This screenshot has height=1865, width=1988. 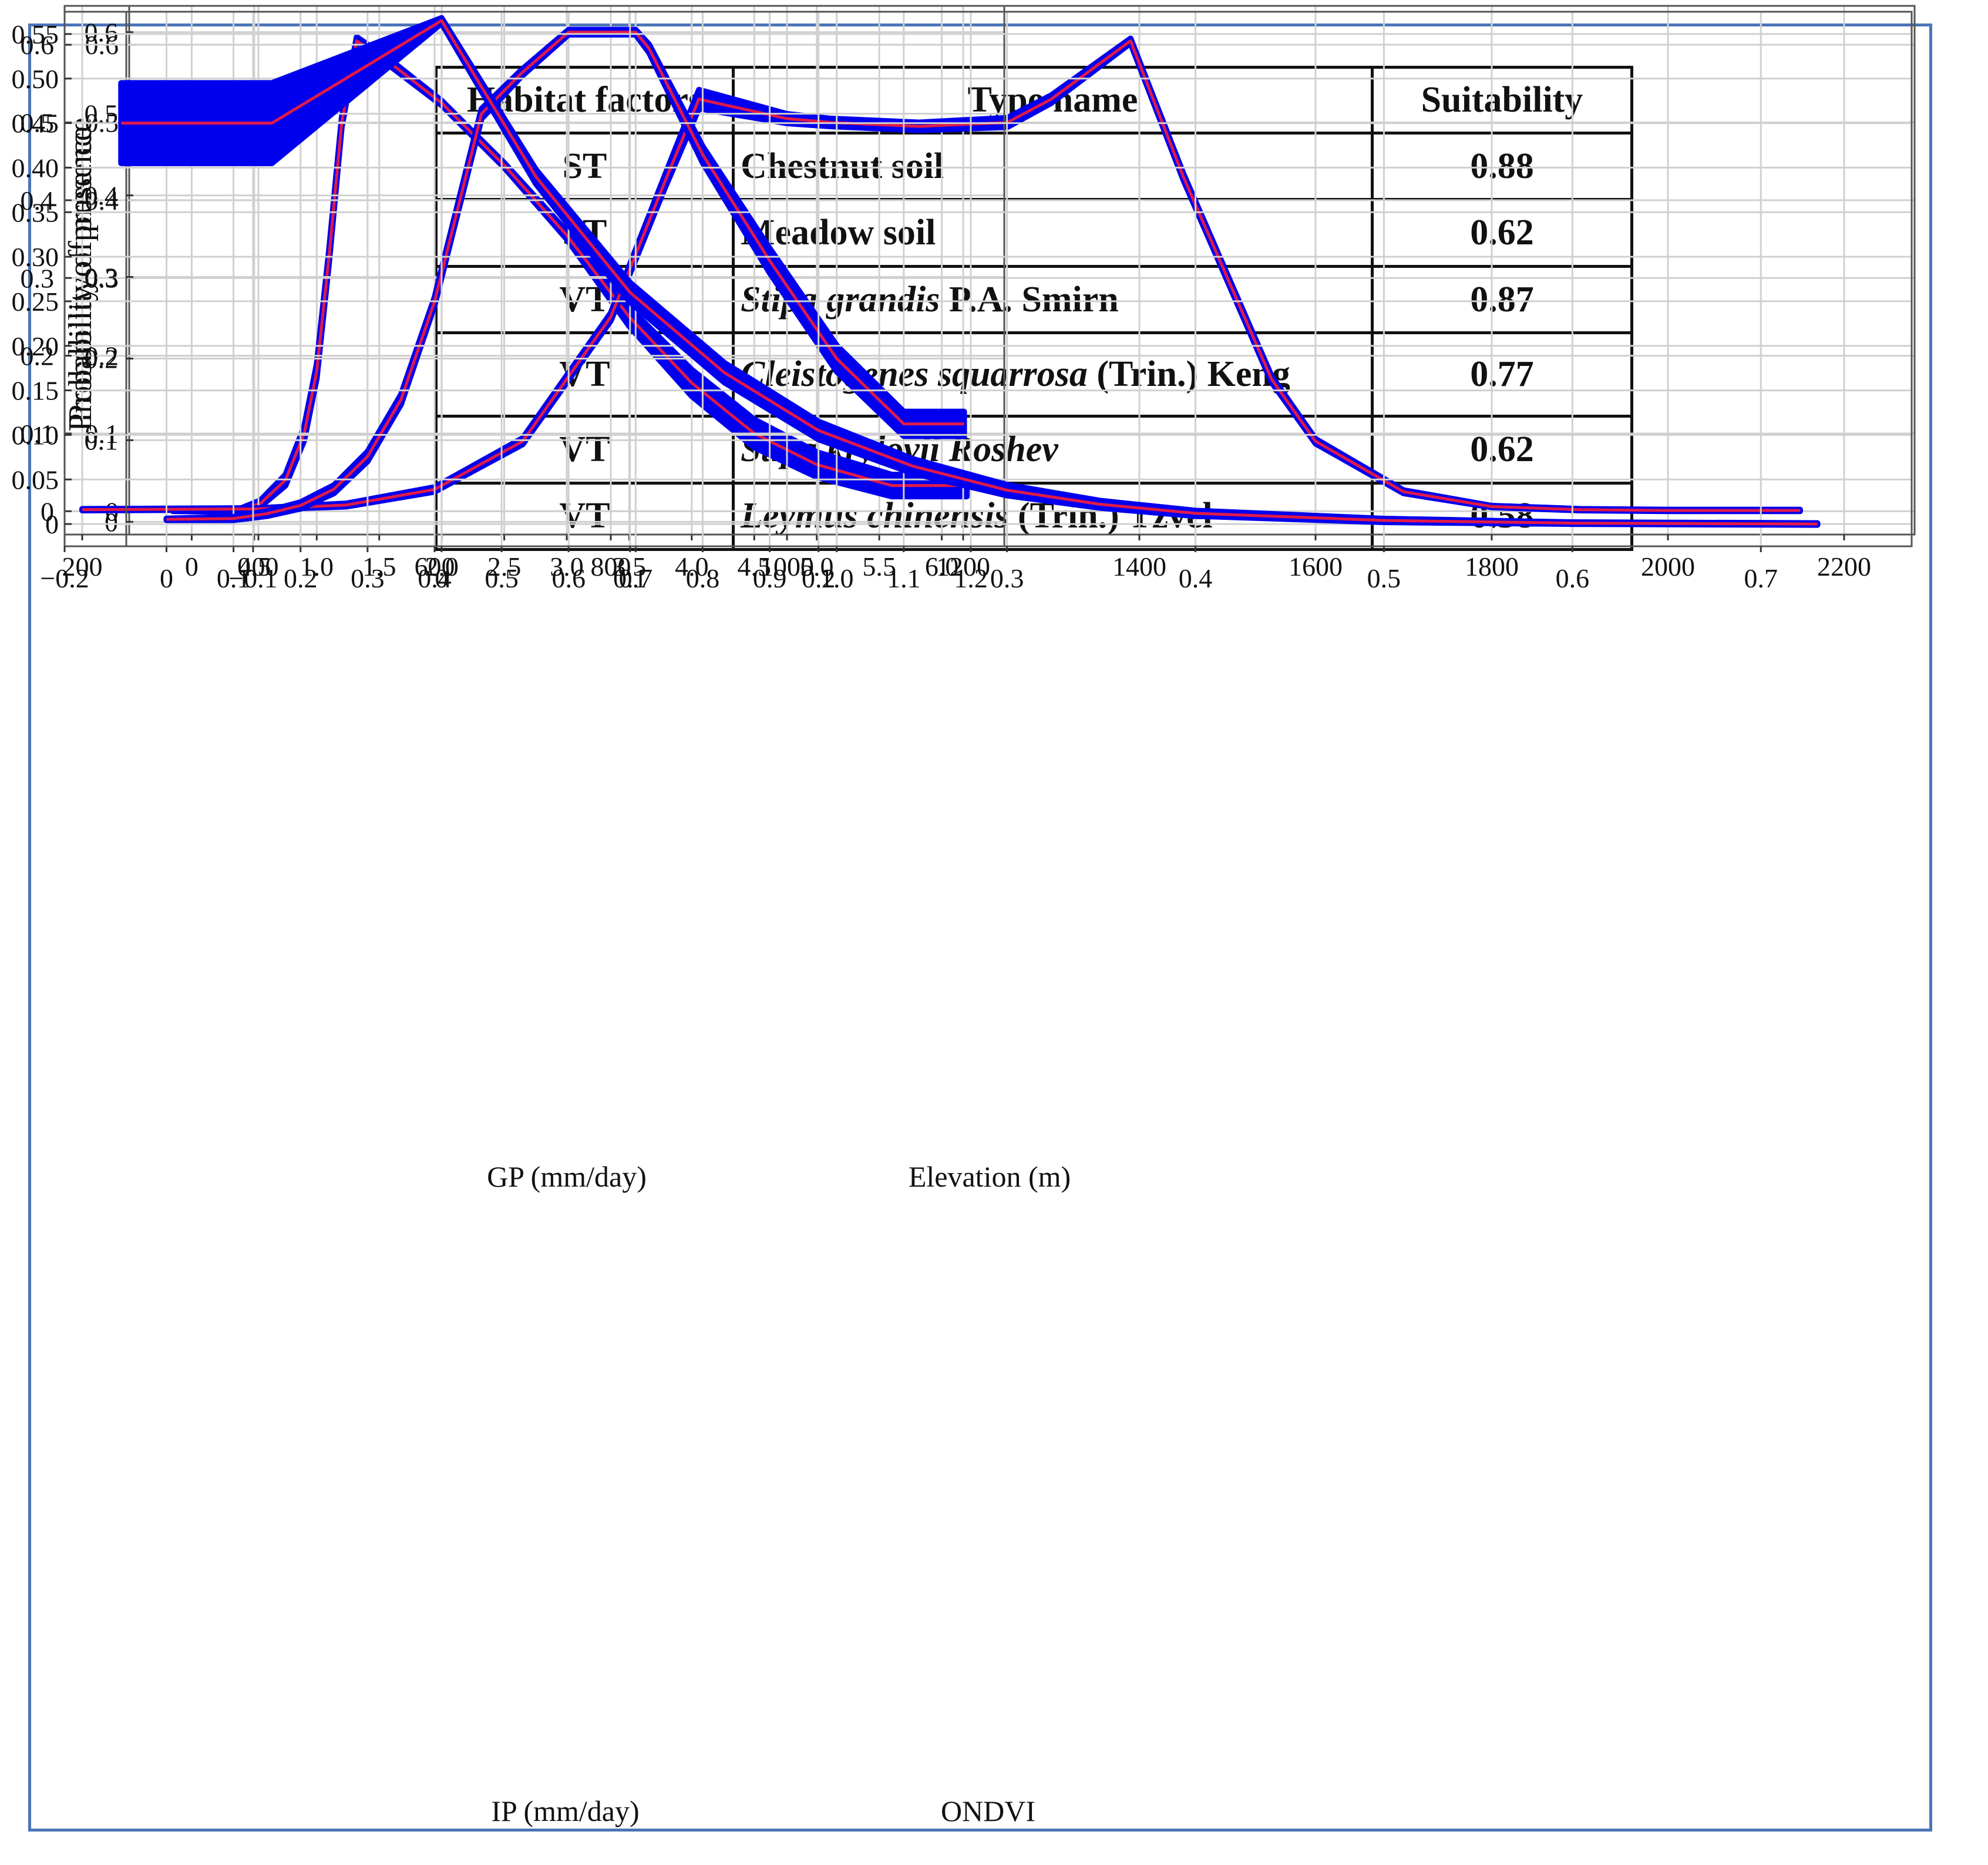 What do you see at coordinates (879, 567) in the screenshot?
I see `x-tick-label: 5.5` at bounding box center [879, 567].